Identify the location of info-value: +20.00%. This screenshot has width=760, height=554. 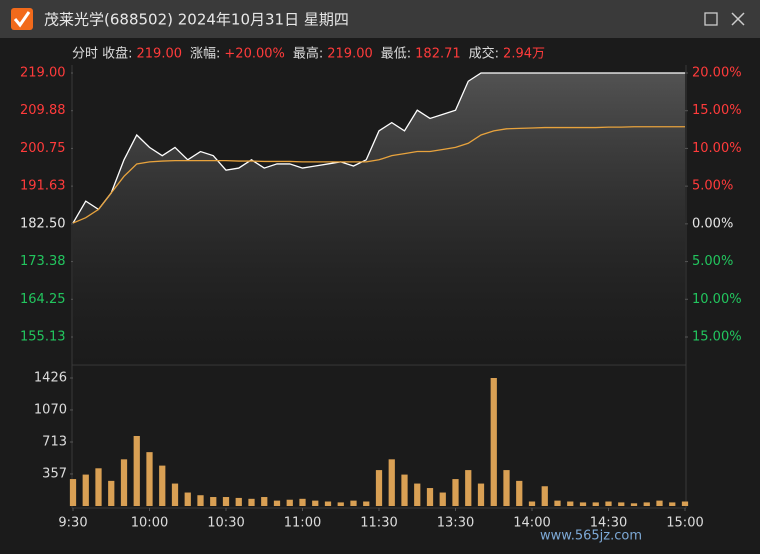
(254, 54).